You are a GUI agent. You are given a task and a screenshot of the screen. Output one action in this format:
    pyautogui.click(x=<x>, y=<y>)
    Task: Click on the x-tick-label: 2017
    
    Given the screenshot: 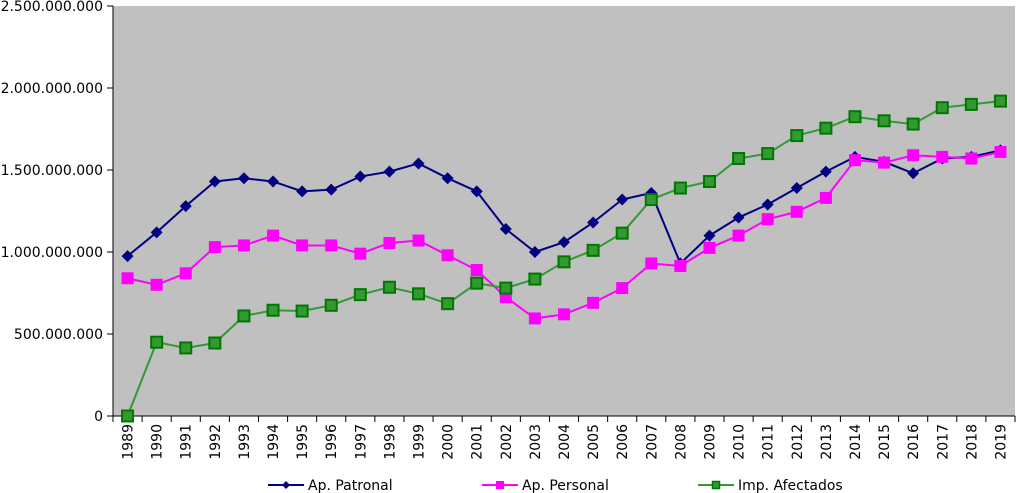 What is the action you would take?
    pyautogui.click(x=943, y=442)
    